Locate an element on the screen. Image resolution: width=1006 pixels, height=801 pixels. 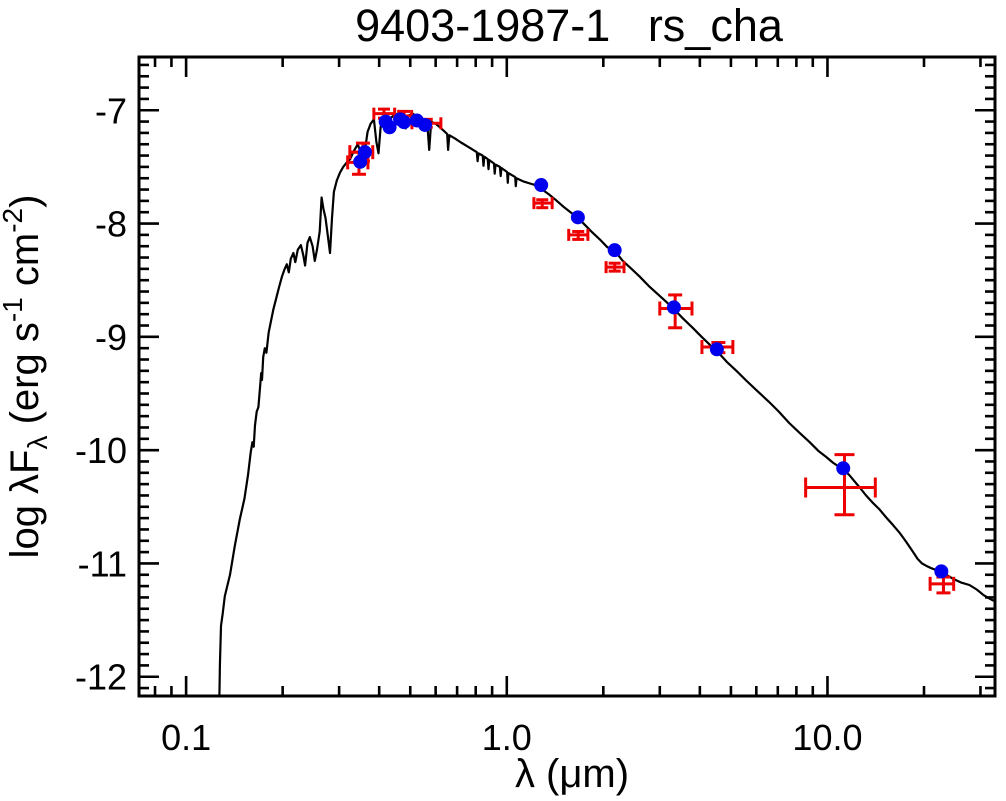
x-tick-label: 10.0 is located at coordinates (827, 737).